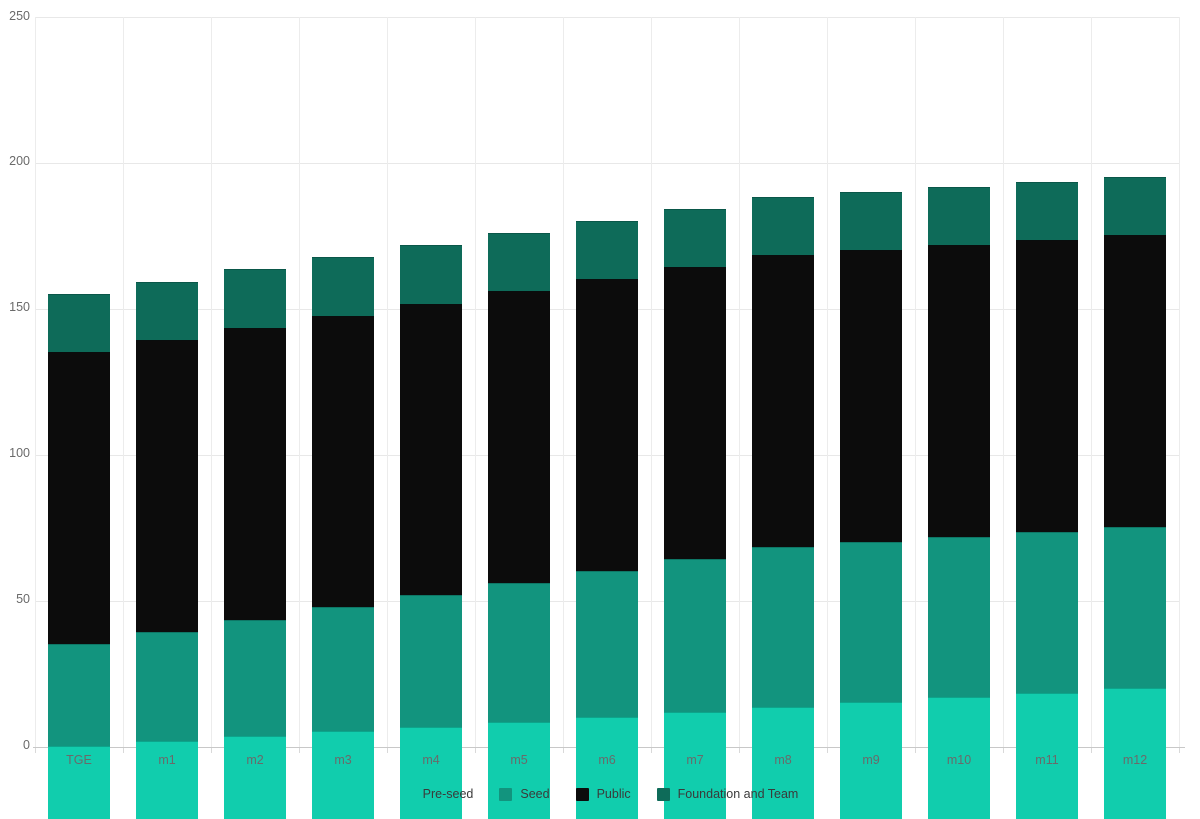 Image resolution: width=1200 pixels, height=819 pixels. What do you see at coordinates (695, 765) in the screenshot?
I see `bar-m7-segment-pre-seed` at bounding box center [695, 765].